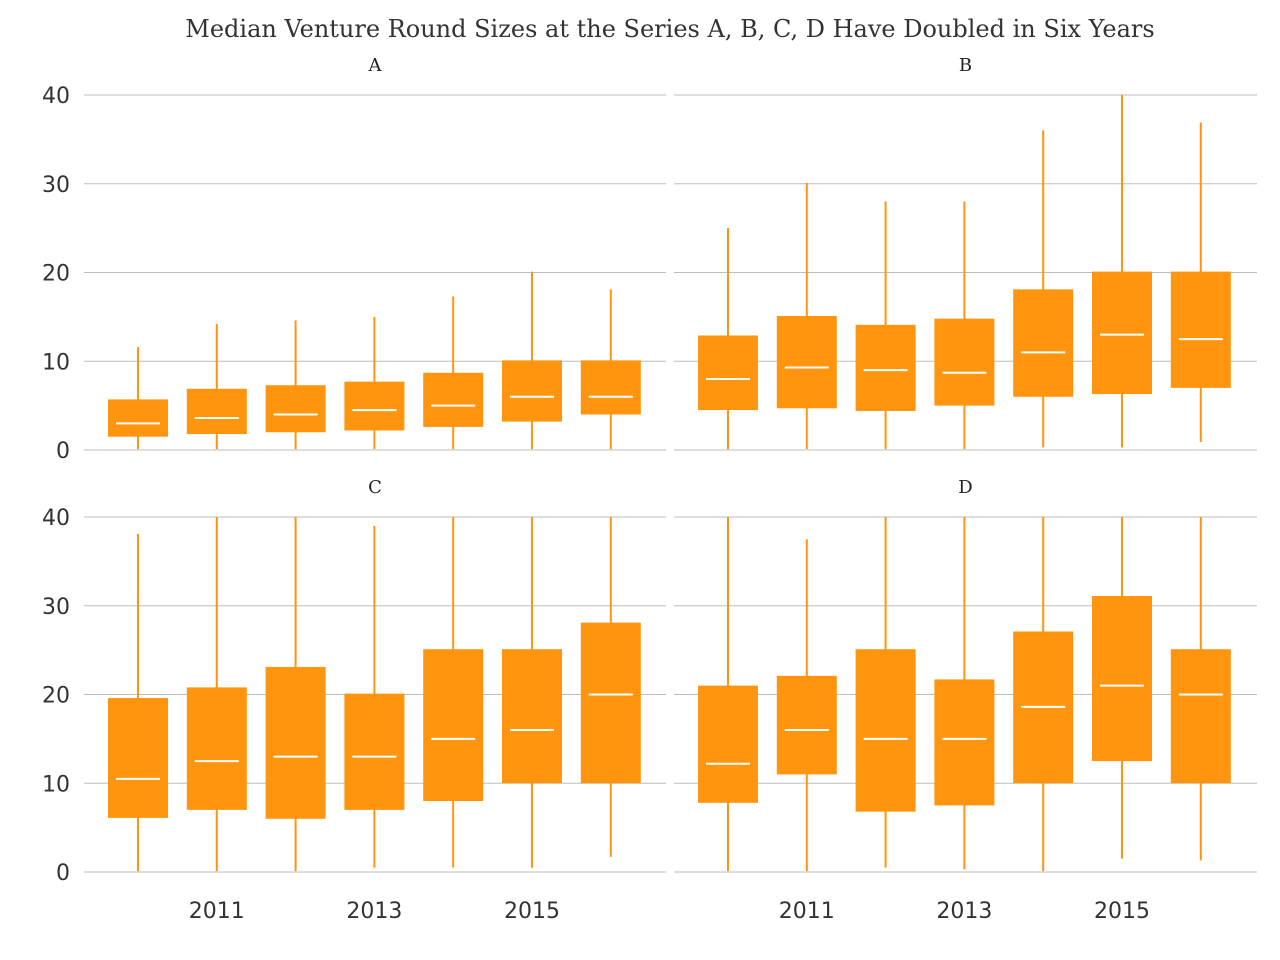 This screenshot has width=1280, height=960. Describe the element at coordinates (375, 65) in the screenshot. I see `panel-title-a: A` at that location.